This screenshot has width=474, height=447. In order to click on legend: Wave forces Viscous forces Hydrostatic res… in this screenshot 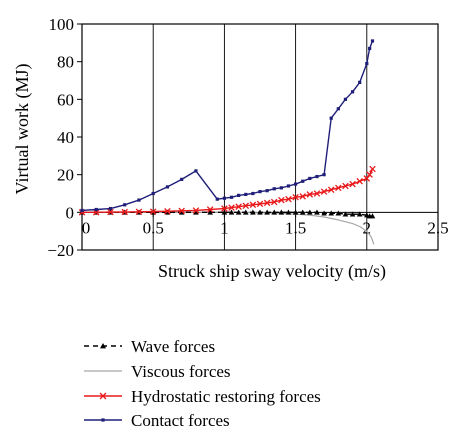, I will do `click(202, 383)`.